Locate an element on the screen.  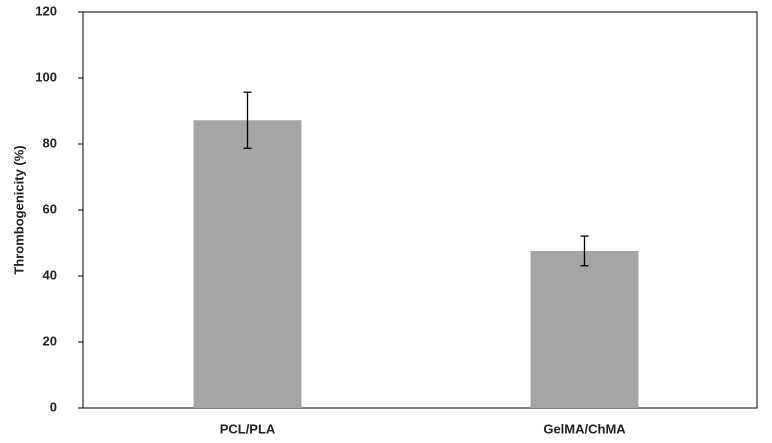
y-tick-label: 0 is located at coordinates (53, 406).